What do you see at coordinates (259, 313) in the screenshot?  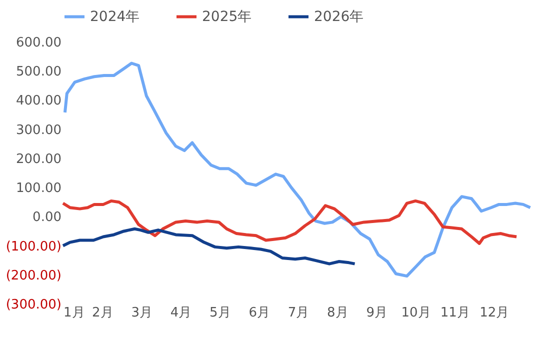 I see `x-tick-label: 6月` at bounding box center [259, 313].